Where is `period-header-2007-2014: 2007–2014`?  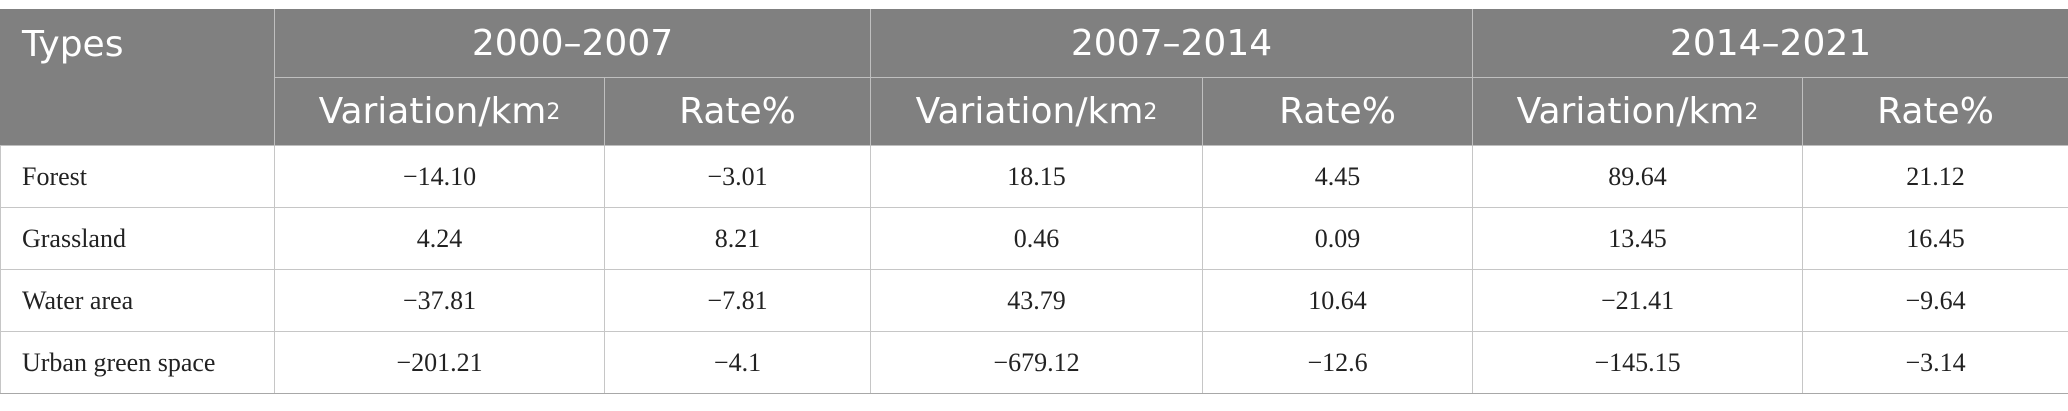
period-header-2007-2014: 2007–2014 is located at coordinates (1172, 43).